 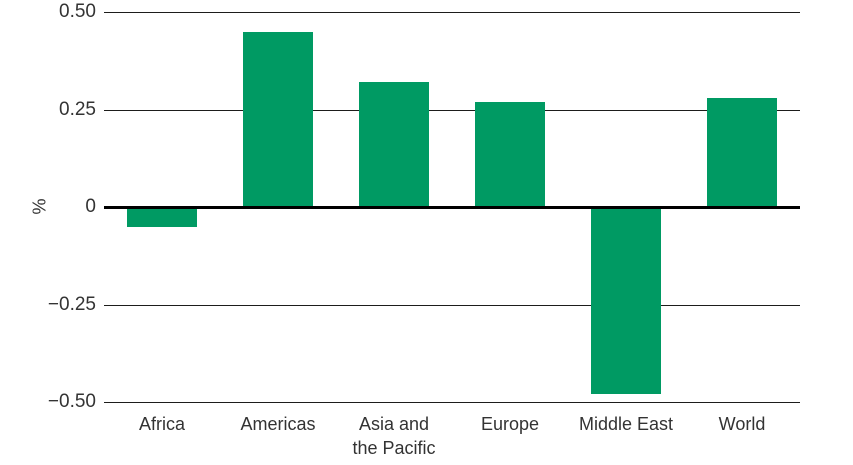 What do you see at coordinates (394, 436) in the screenshot?
I see `x-label-asia-and-the-pacific: Asia and the Pacific` at bounding box center [394, 436].